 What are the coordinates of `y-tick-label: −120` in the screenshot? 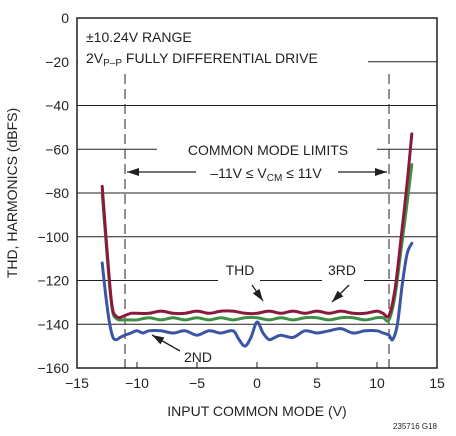 It's located at (53, 281).